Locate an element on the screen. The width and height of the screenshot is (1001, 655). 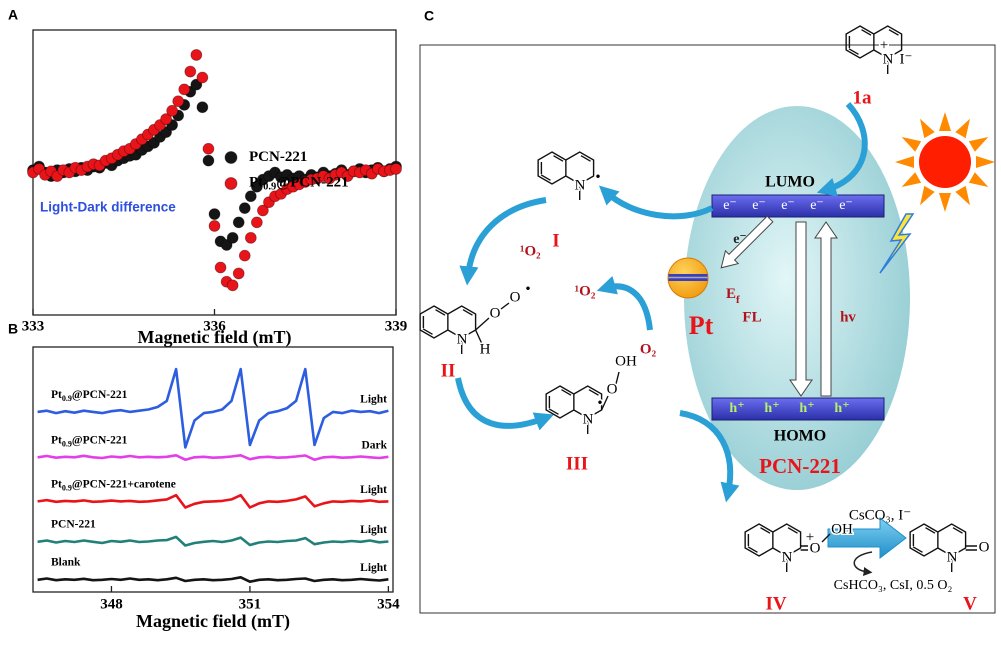
sun-rays is located at coordinates (945, 162).